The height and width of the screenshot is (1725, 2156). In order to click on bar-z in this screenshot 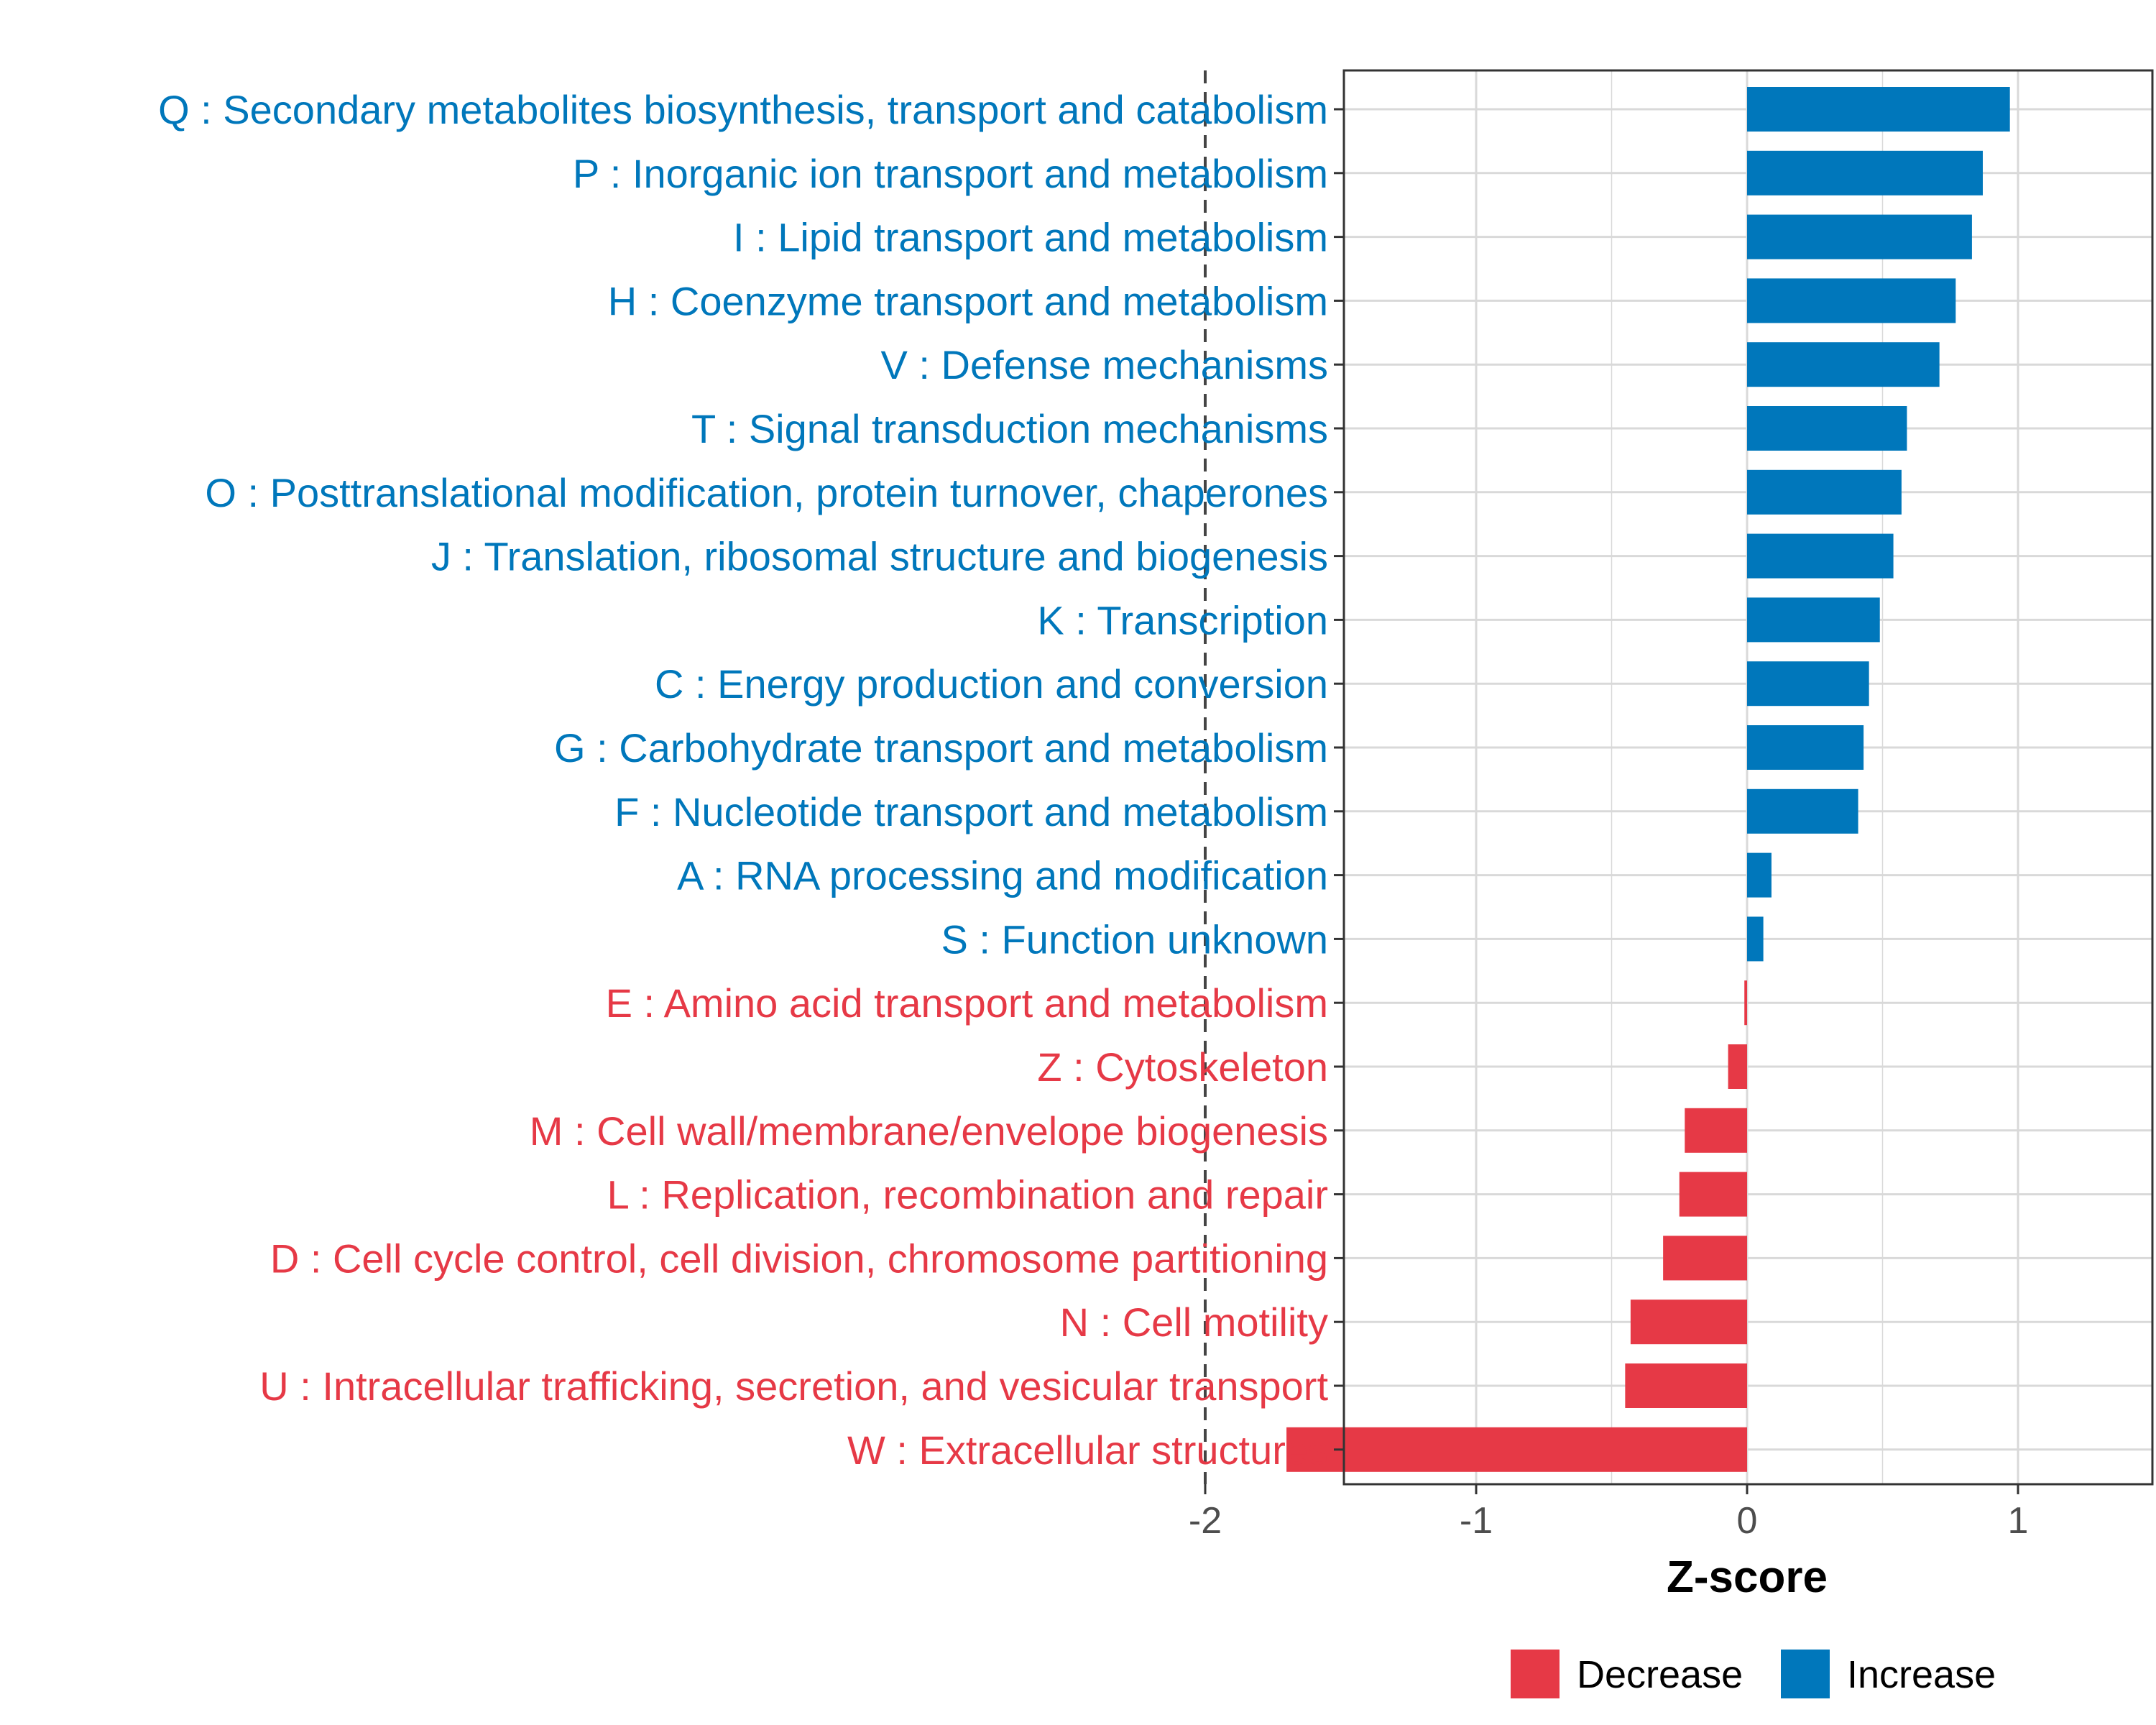, I will do `click(1738, 1066)`.